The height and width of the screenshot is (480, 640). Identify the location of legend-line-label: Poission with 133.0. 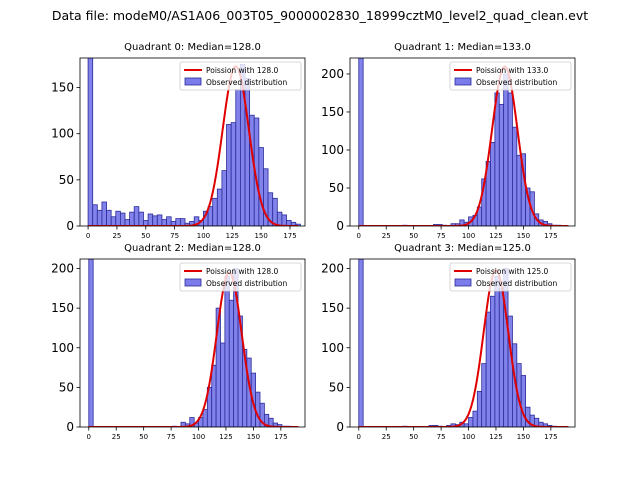
(512, 70).